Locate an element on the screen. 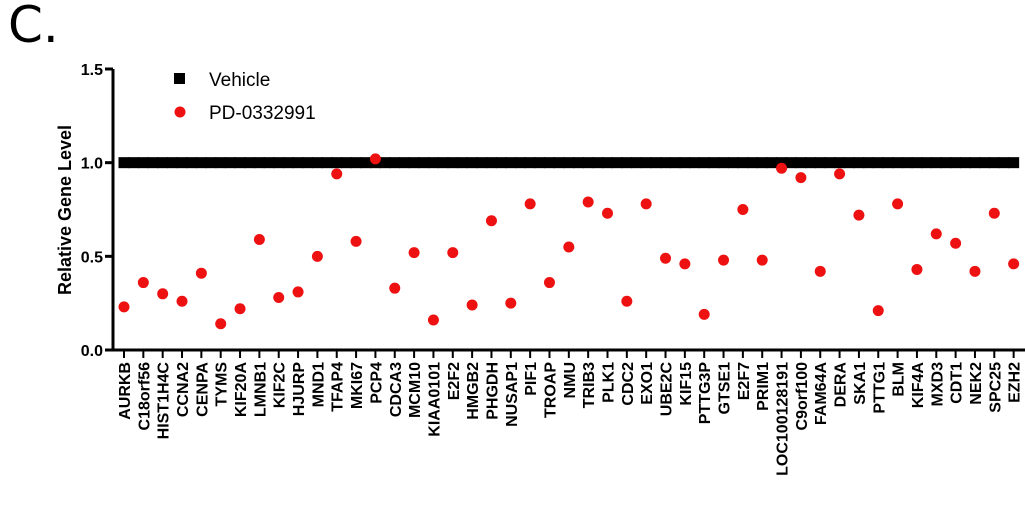 This screenshot has width=1025, height=514. x-tick-label: TFAP4 is located at coordinates (338, 387).